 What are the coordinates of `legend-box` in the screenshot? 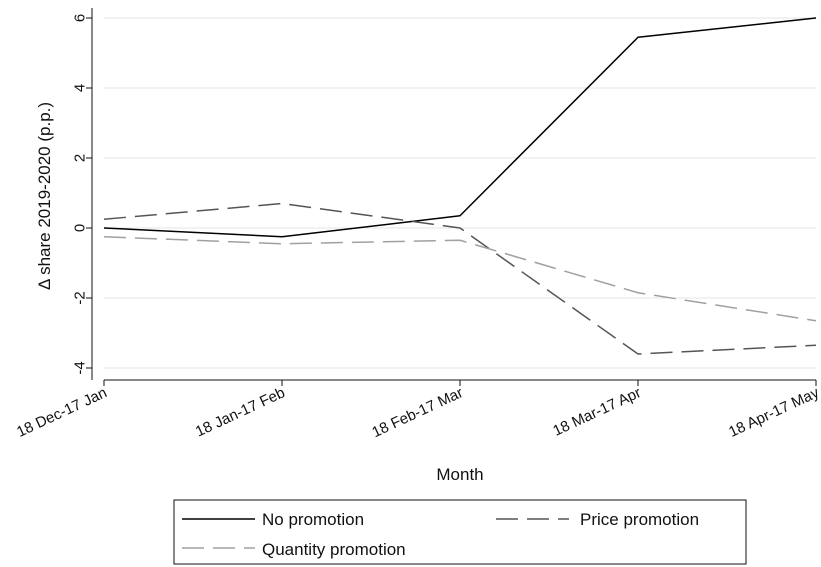 It's located at (460, 532).